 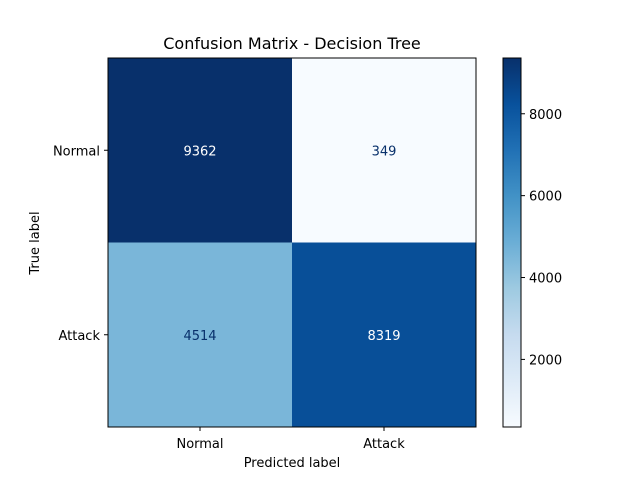 I want to click on cell-value-label: 349, so click(x=384, y=151).